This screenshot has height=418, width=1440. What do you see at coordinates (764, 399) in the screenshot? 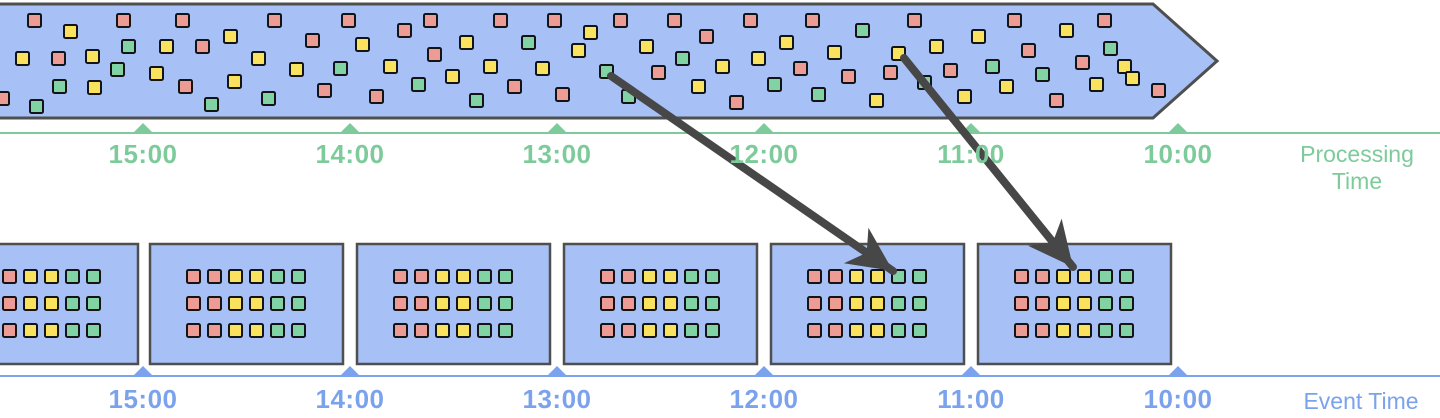
I see `event-time-tick-label: 12:00` at bounding box center [764, 399].